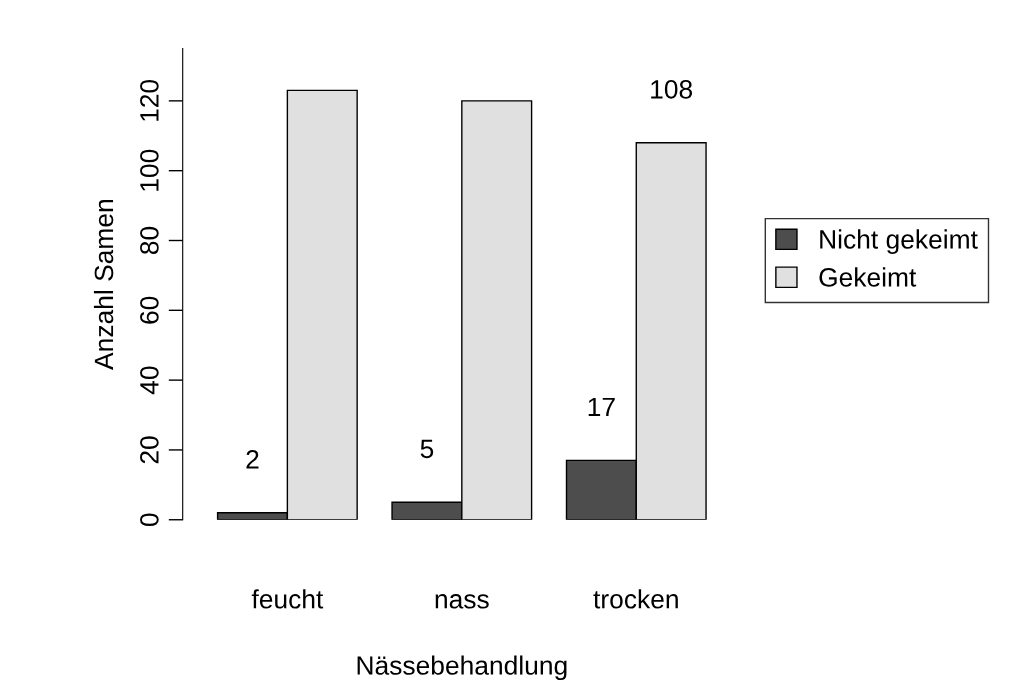  Describe the element at coordinates (635, 599) in the screenshot. I see `x-tick-label: trocken` at that location.